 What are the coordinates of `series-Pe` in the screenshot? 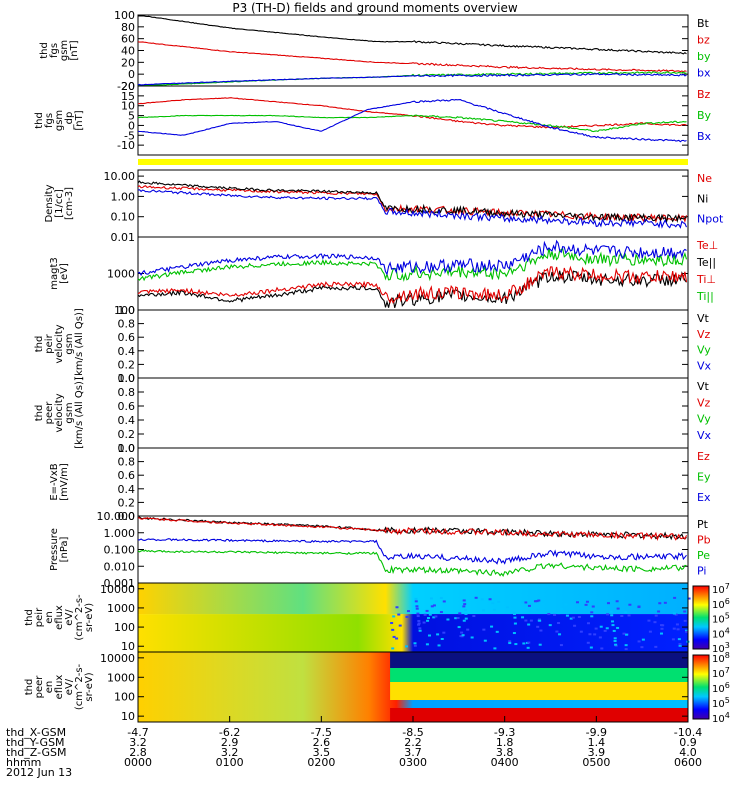 It's located at (412, 563).